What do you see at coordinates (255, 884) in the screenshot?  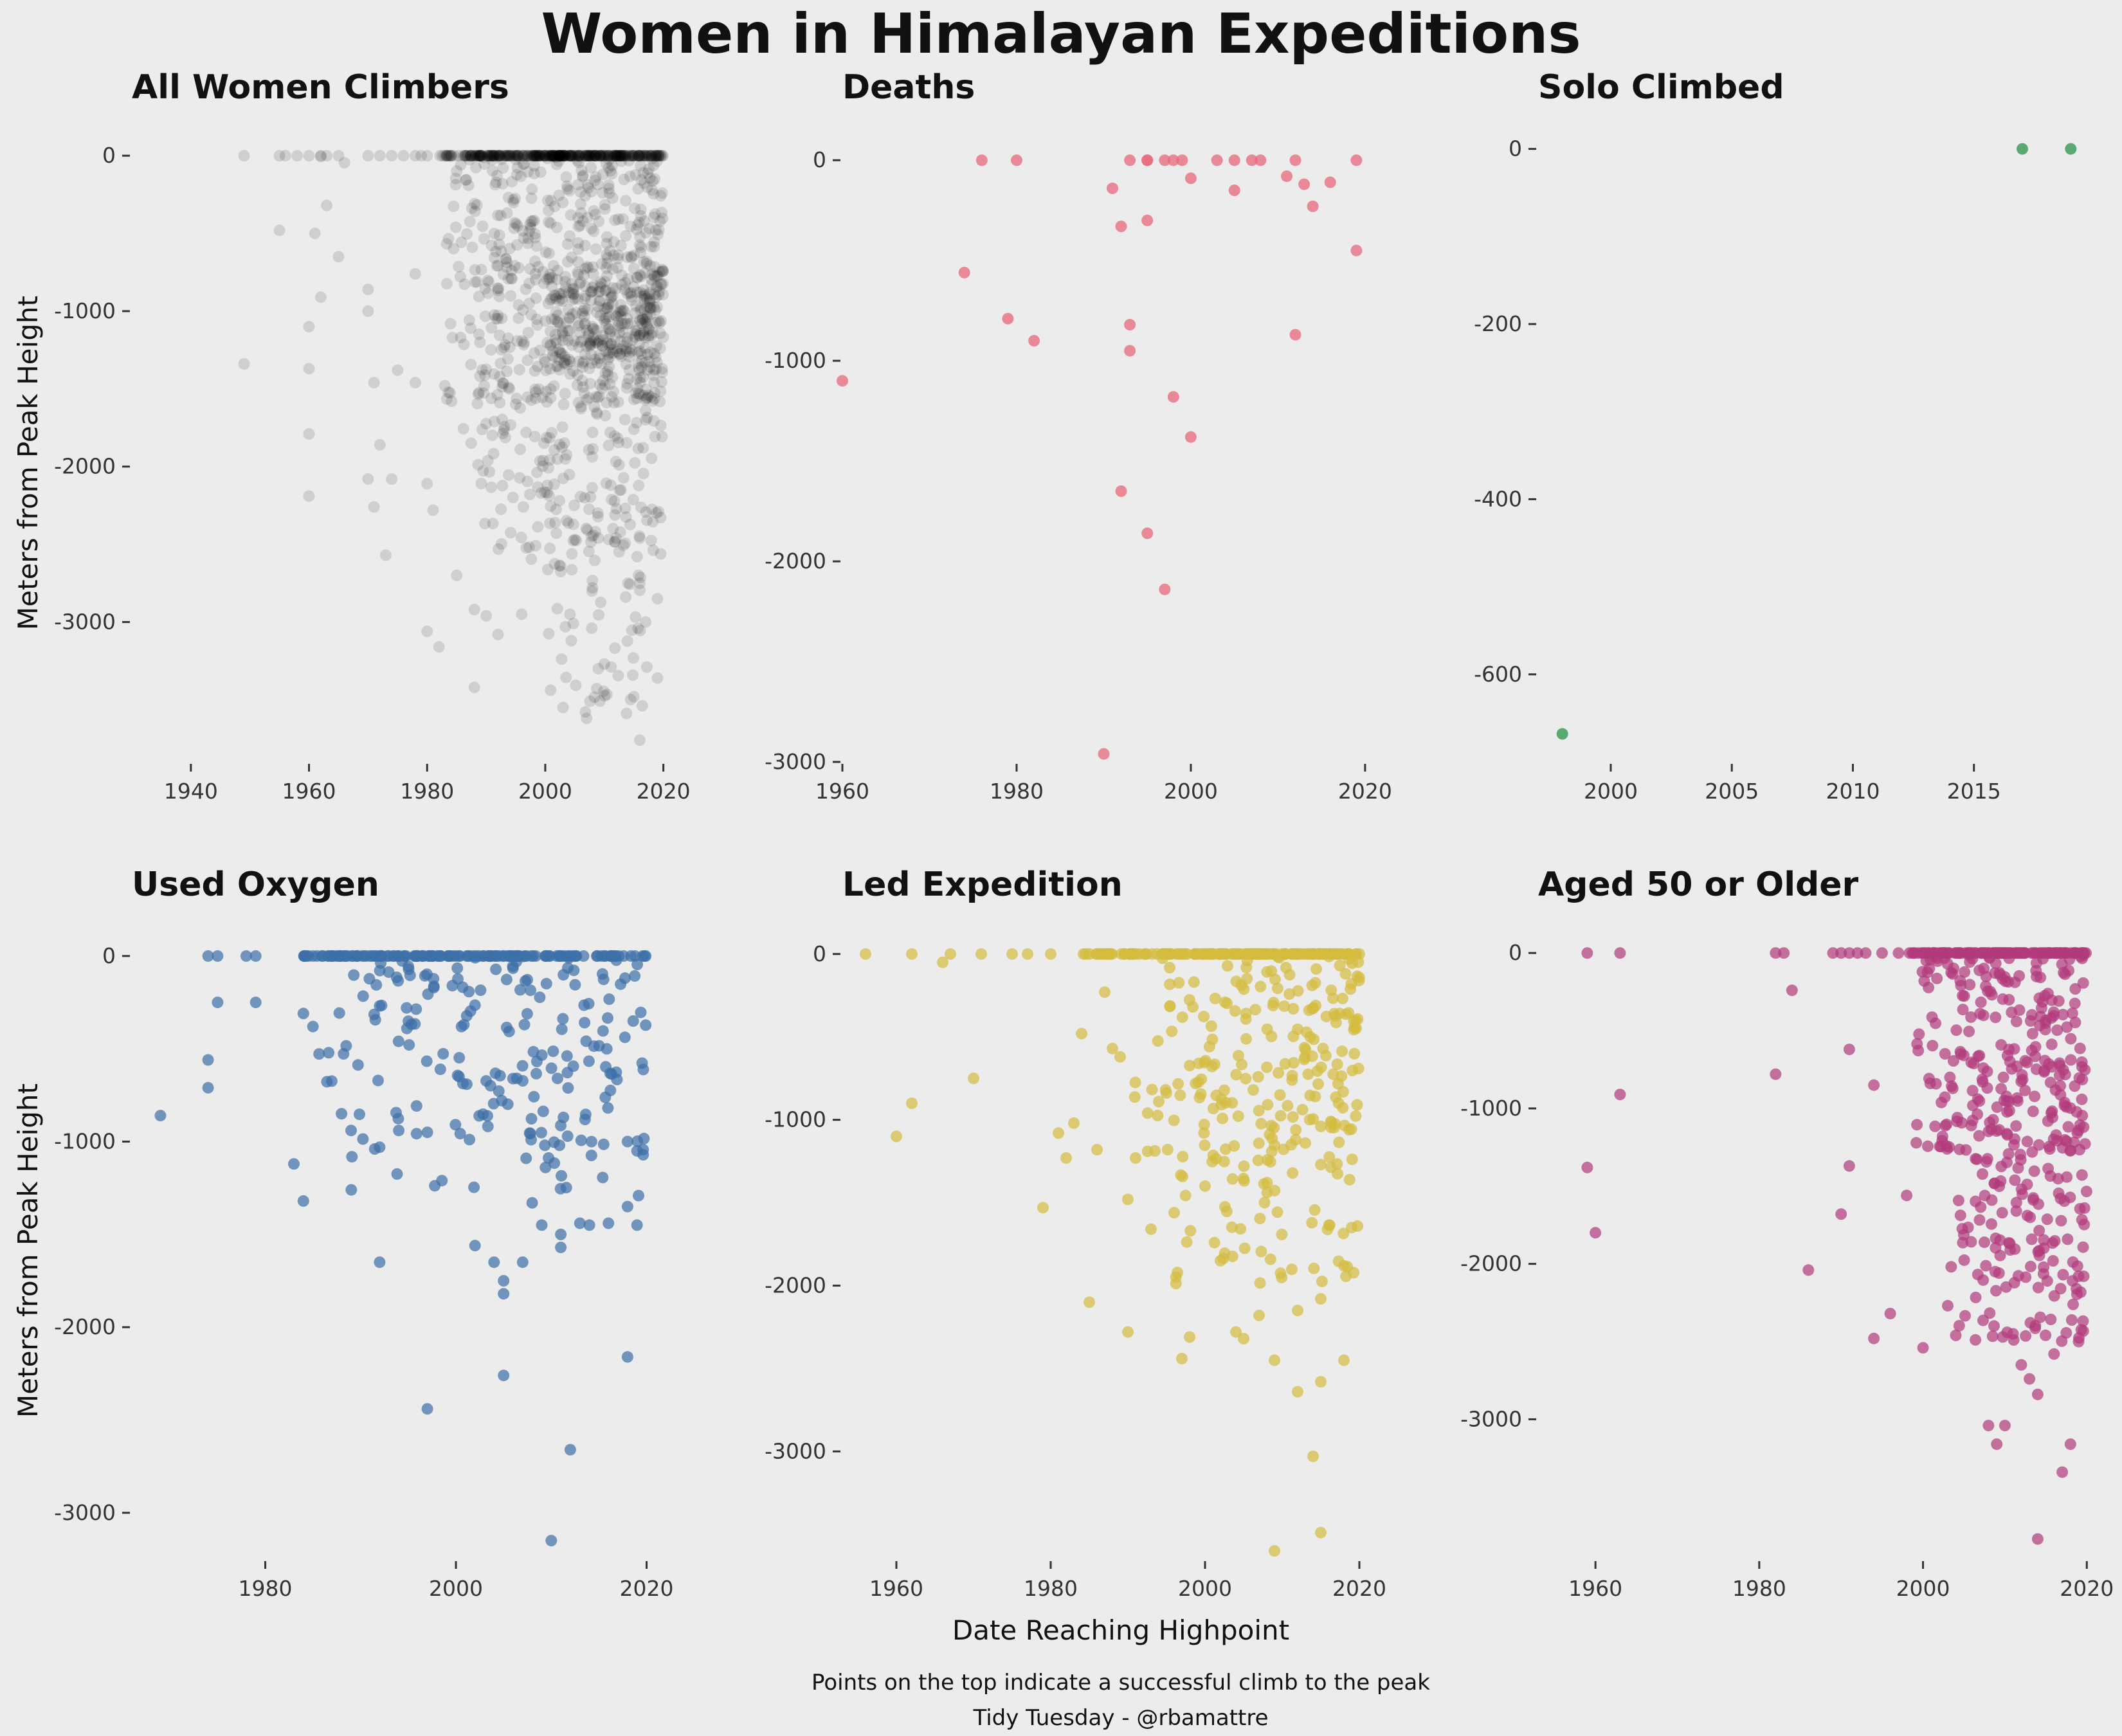 I see `panel-title: Used Oxygen` at bounding box center [255, 884].